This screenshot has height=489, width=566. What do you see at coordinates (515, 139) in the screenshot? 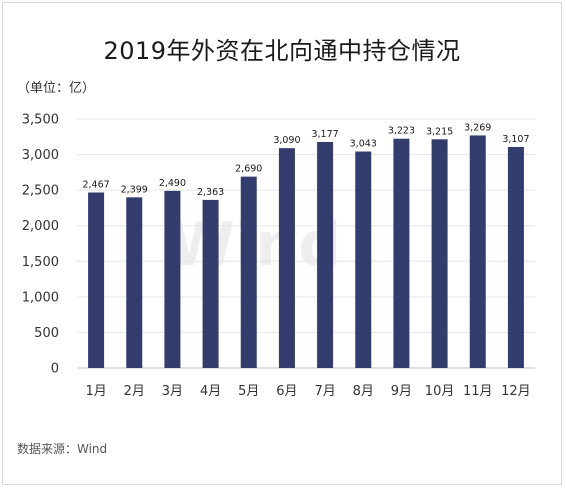
I see `data-label: 3,107` at bounding box center [515, 139].